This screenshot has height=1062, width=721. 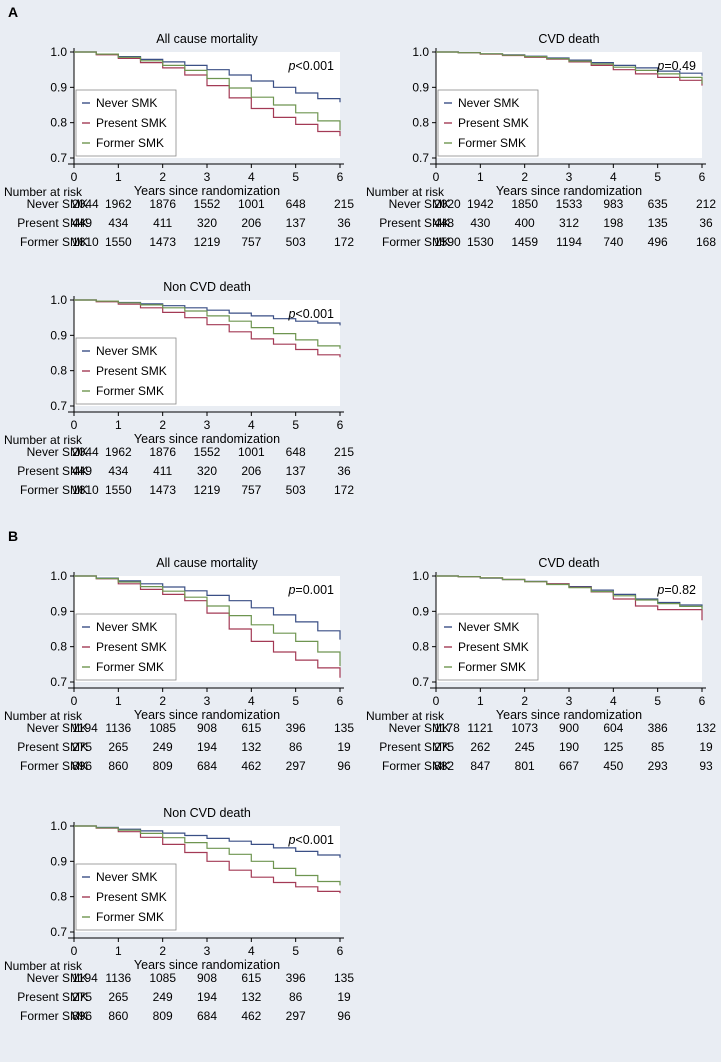 What do you see at coordinates (118, 242) in the screenshot?
I see `risk-value: 1550` at bounding box center [118, 242].